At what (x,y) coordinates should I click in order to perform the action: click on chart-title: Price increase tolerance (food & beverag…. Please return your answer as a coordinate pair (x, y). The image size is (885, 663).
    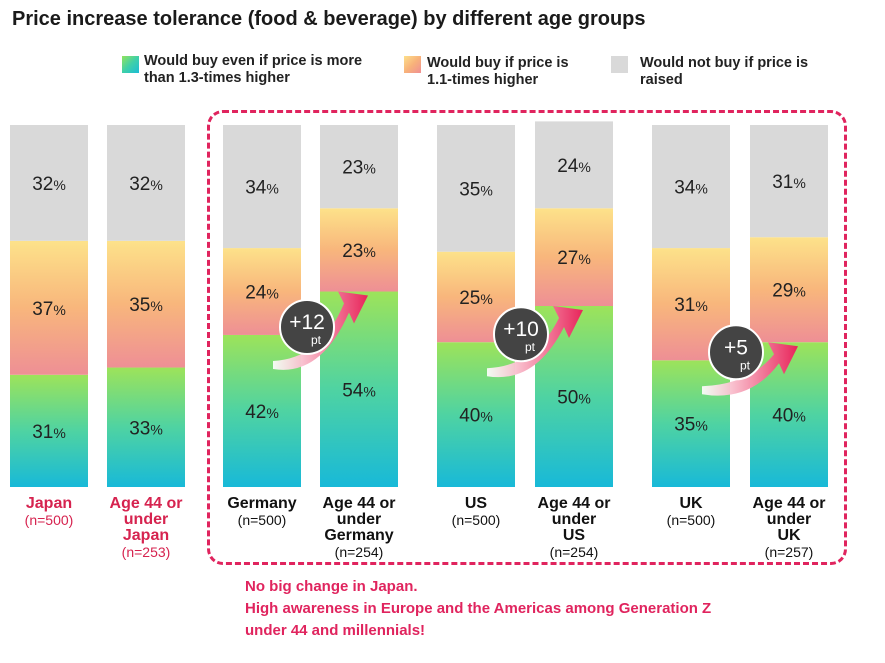
    Looking at the image, I should click on (329, 19).